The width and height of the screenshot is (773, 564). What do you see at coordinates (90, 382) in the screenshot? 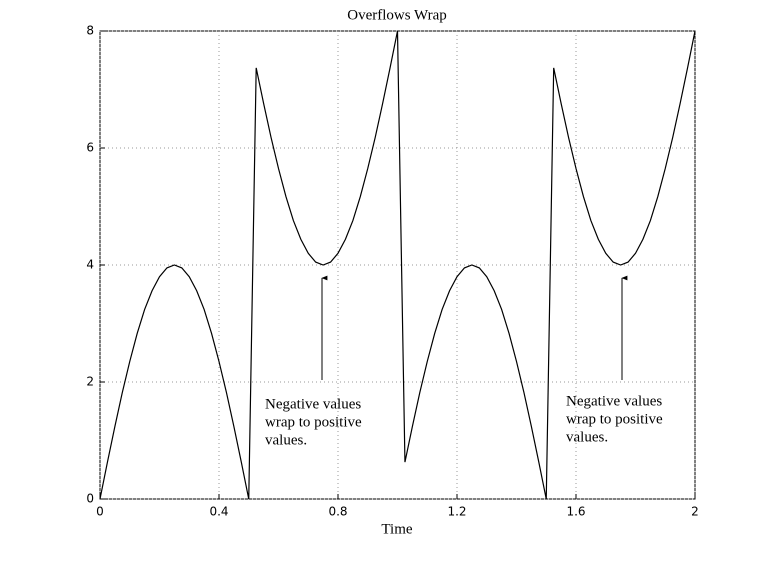
I see `y-tick-label: 2` at bounding box center [90, 382].